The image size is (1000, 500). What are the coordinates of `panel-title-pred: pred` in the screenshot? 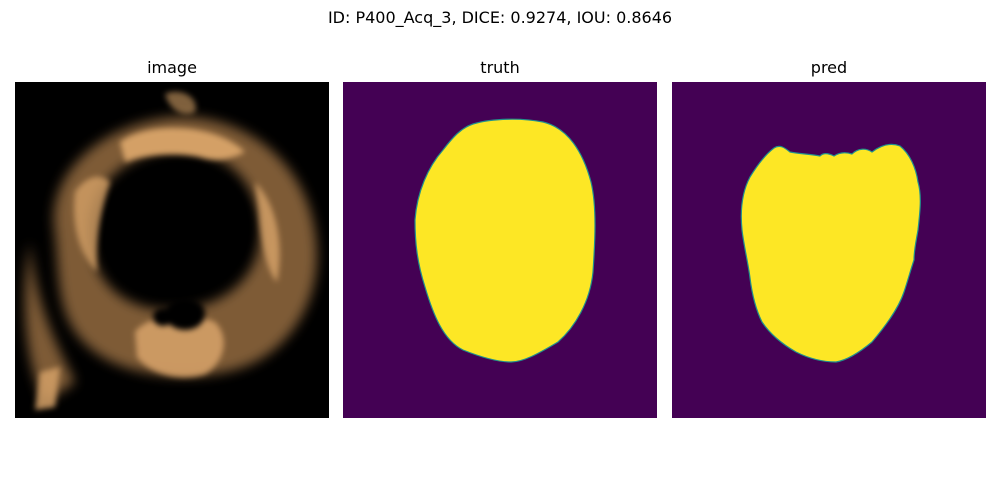 It's located at (829, 67).